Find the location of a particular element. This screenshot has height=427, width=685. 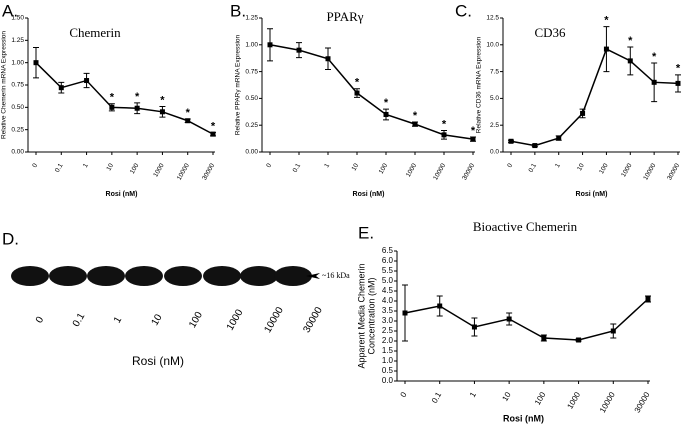

y-tick-label: 4.5 is located at coordinates (388, 290).